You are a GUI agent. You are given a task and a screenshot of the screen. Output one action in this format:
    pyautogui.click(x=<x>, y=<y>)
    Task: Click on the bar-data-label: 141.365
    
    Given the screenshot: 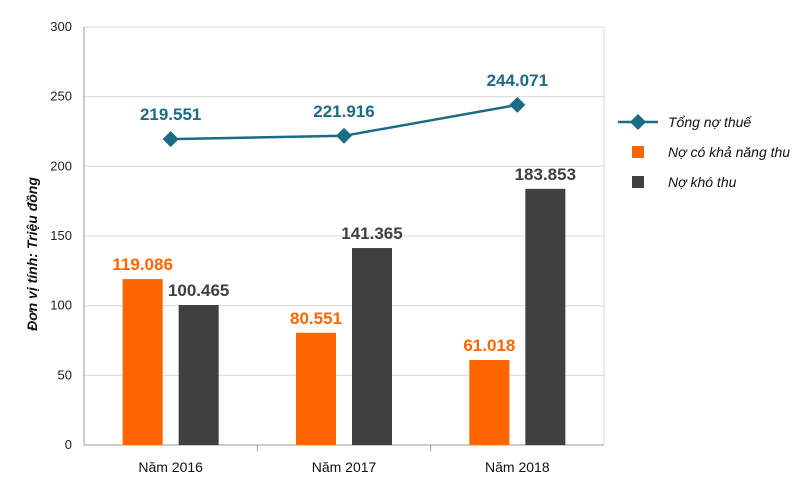 What is the action you would take?
    pyautogui.click(x=371, y=233)
    